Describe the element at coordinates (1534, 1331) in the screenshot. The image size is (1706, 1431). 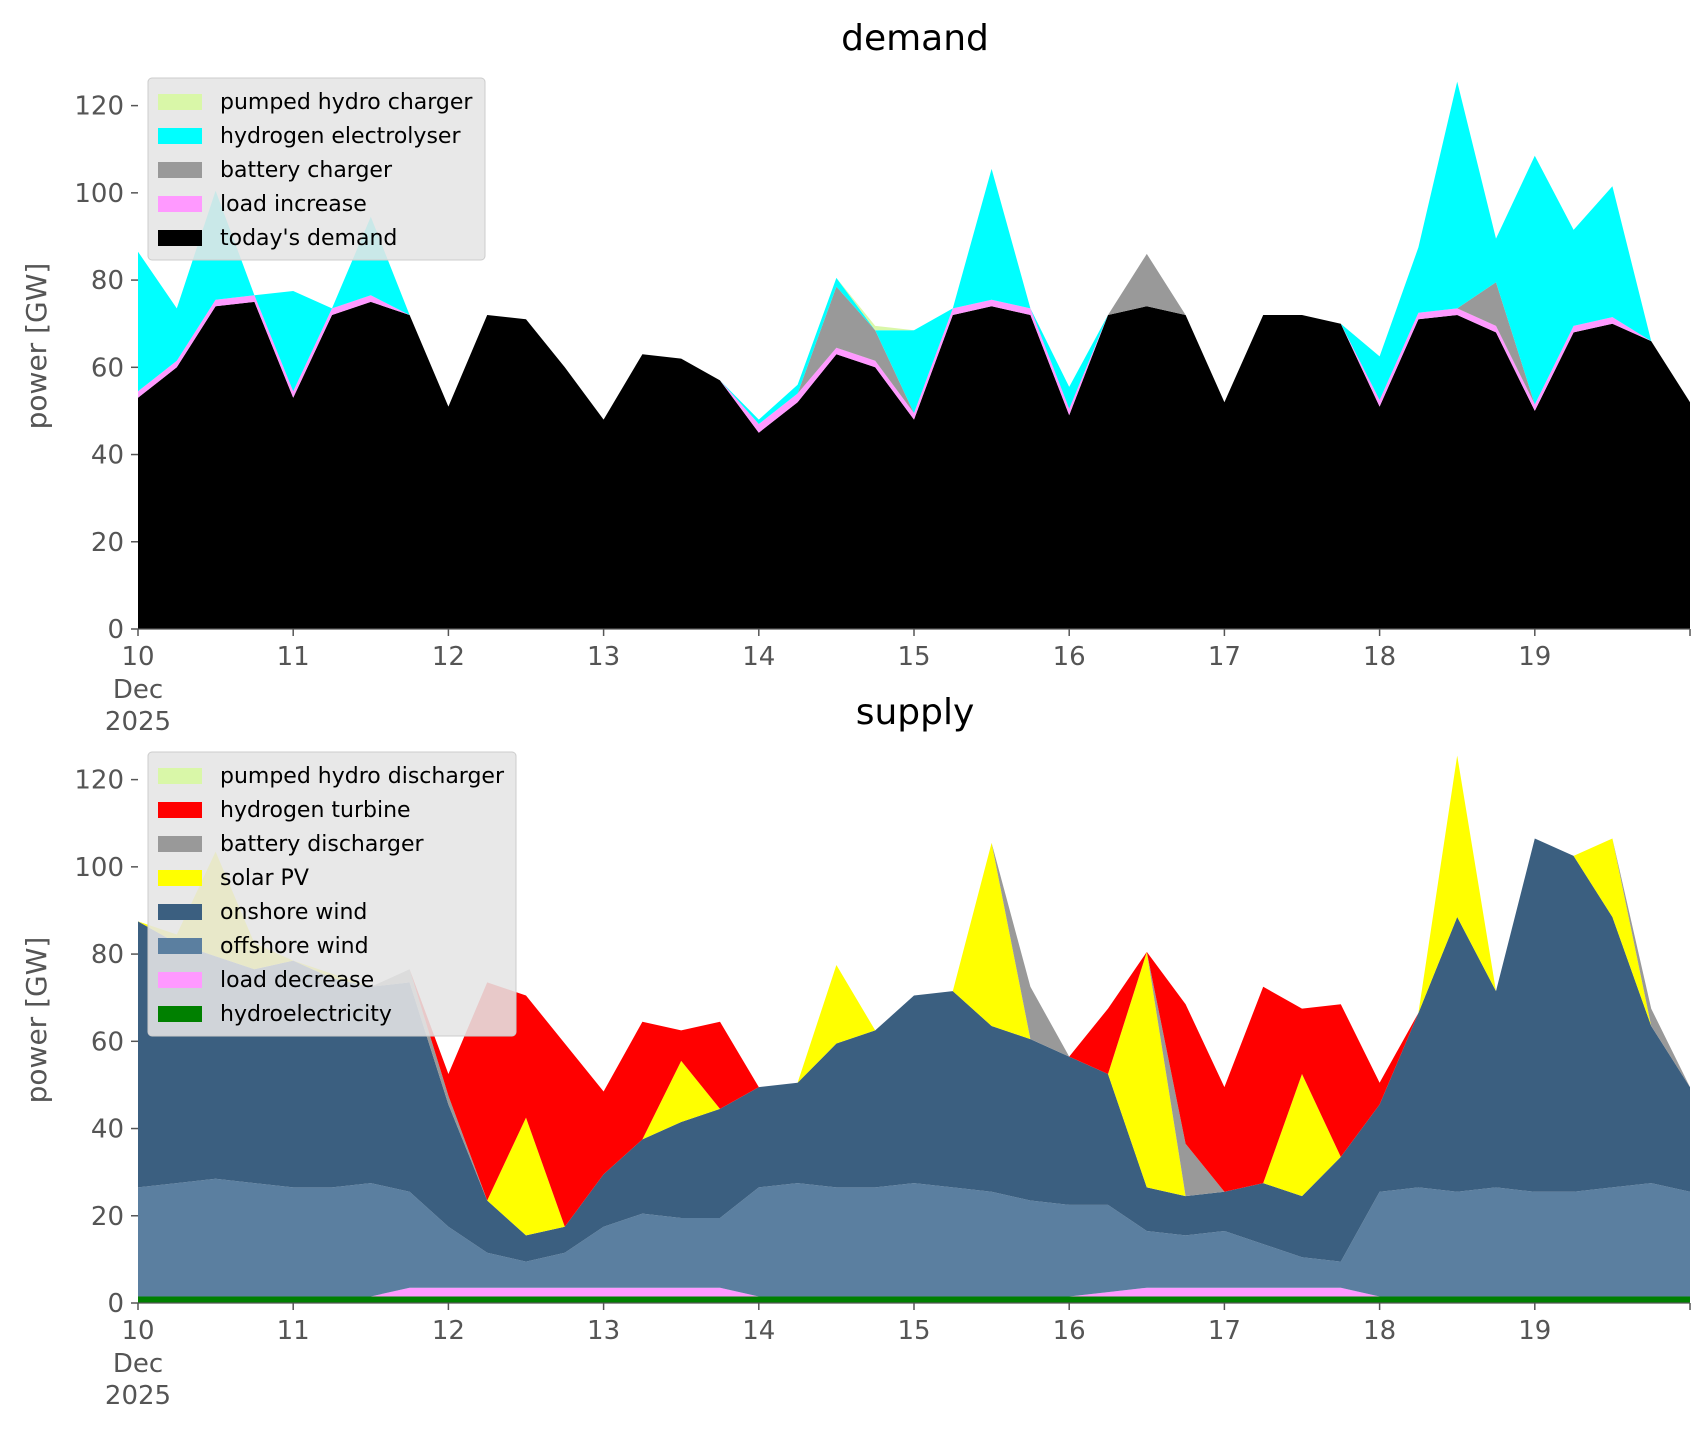
I see `supply-x-tick-label: 19` at that location.